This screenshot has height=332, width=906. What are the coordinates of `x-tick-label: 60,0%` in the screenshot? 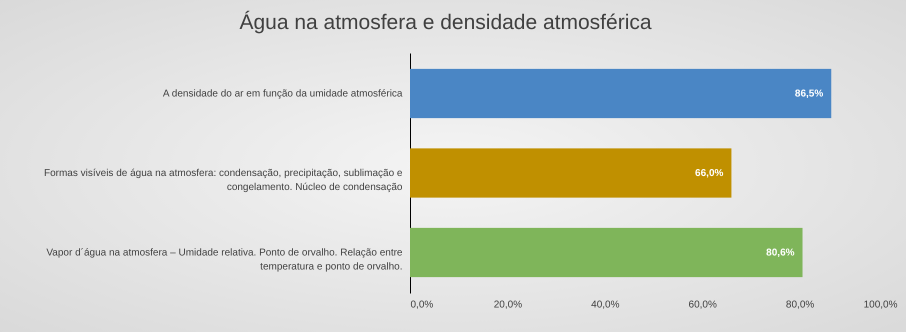 It's located at (702, 305).